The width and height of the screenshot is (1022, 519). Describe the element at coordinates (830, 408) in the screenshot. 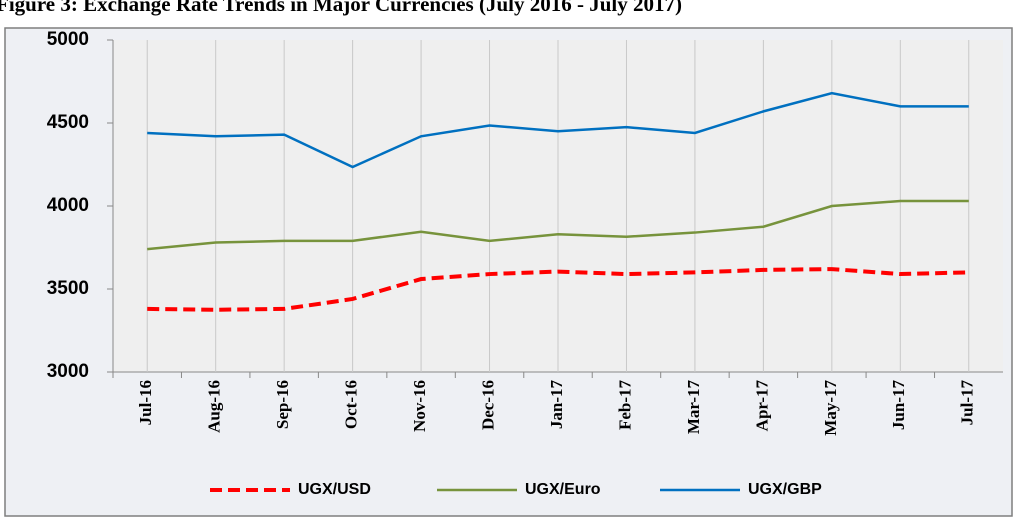

I see `x-tick-label: May-17` at that location.